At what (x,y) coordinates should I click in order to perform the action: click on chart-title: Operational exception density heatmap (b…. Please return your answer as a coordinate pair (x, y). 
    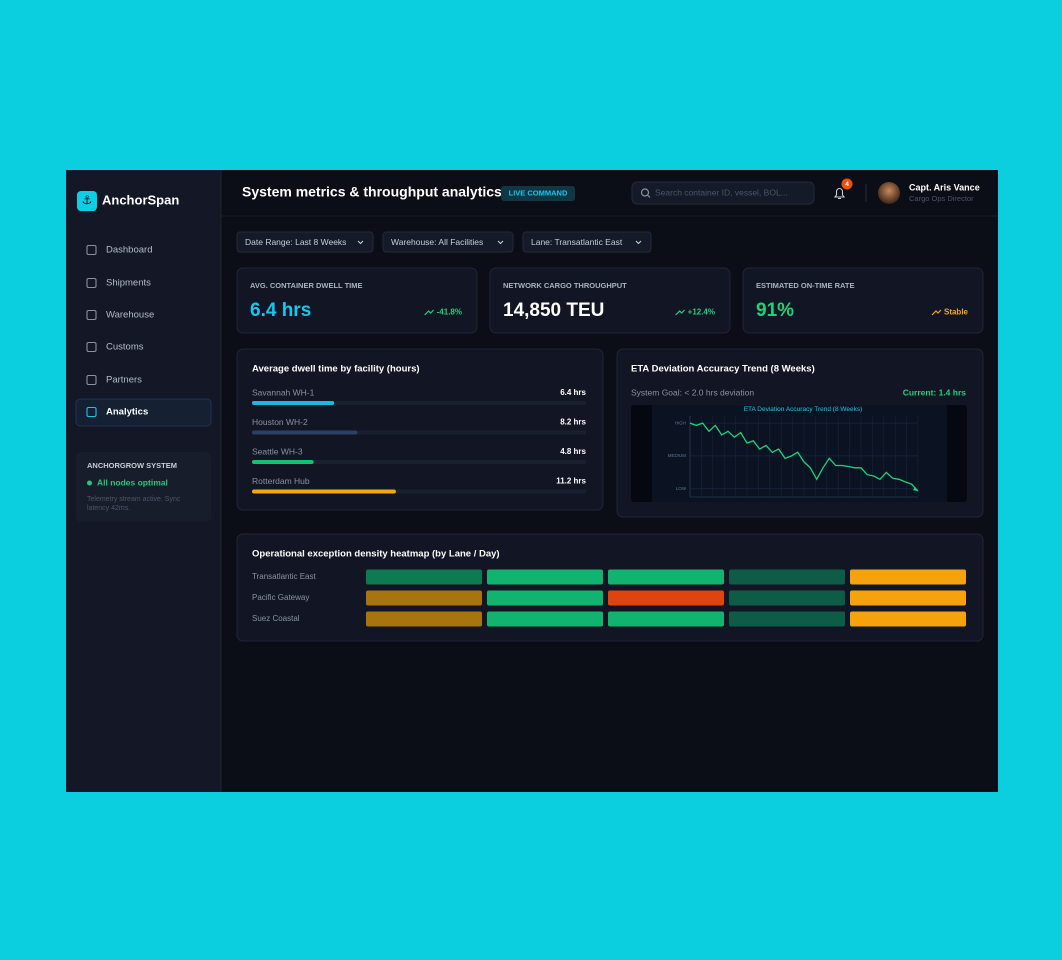
    Looking at the image, I should click on (376, 554).